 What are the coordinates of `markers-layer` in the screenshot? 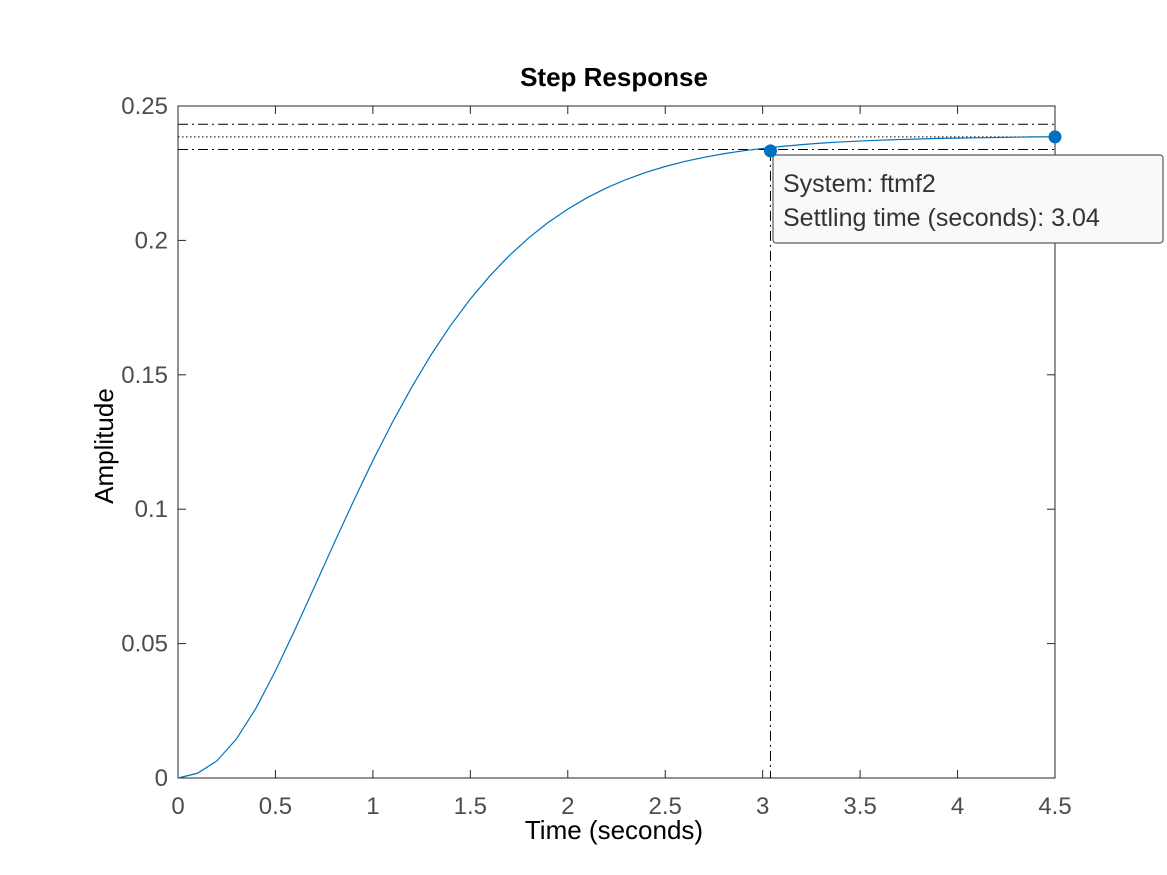 It's located at (912, 144).